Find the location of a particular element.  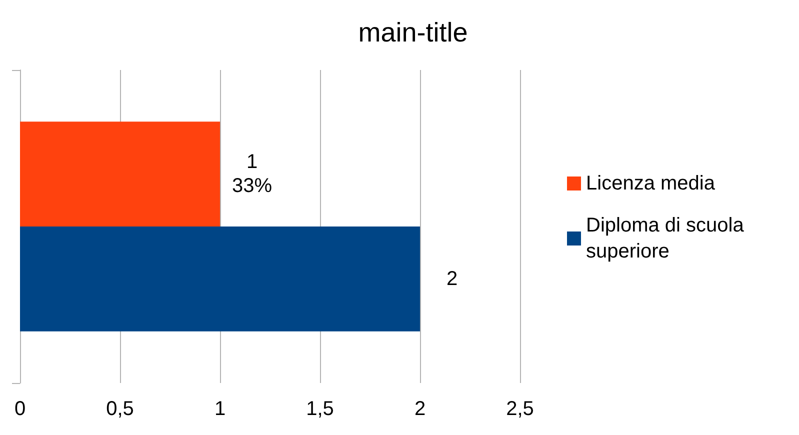

data-label: 1 33% is located at coordinates (252, 174).